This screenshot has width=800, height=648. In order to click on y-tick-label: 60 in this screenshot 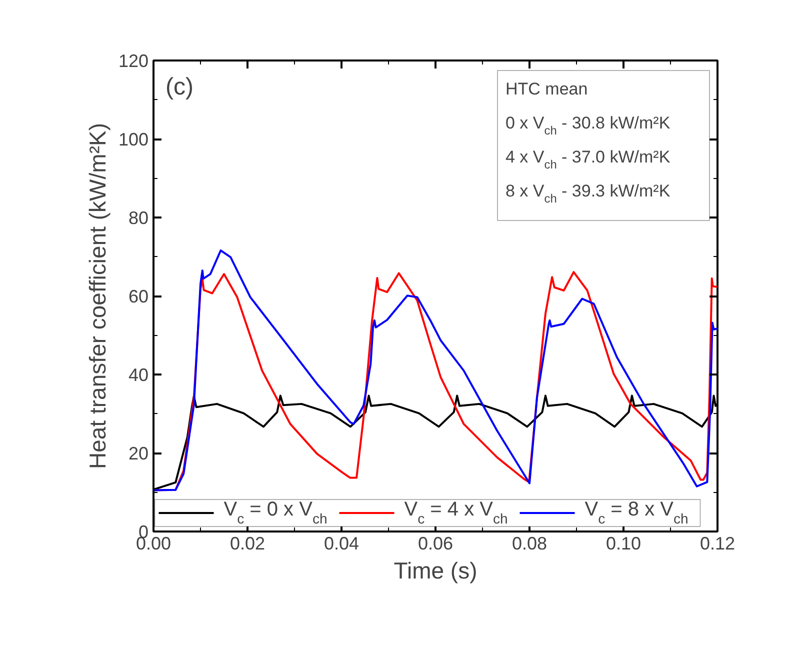, I will do `click(138, 296)`.